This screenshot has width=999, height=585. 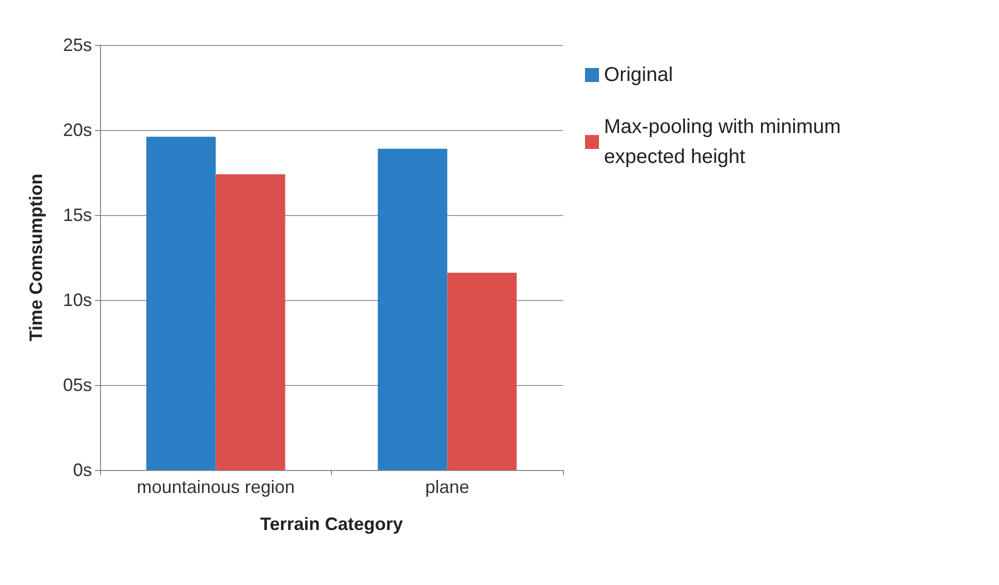 What do you see at coordinates (77, 300) in the screenshot?
I see `y-tick-label: 10s` at bounding box center [77, 300].